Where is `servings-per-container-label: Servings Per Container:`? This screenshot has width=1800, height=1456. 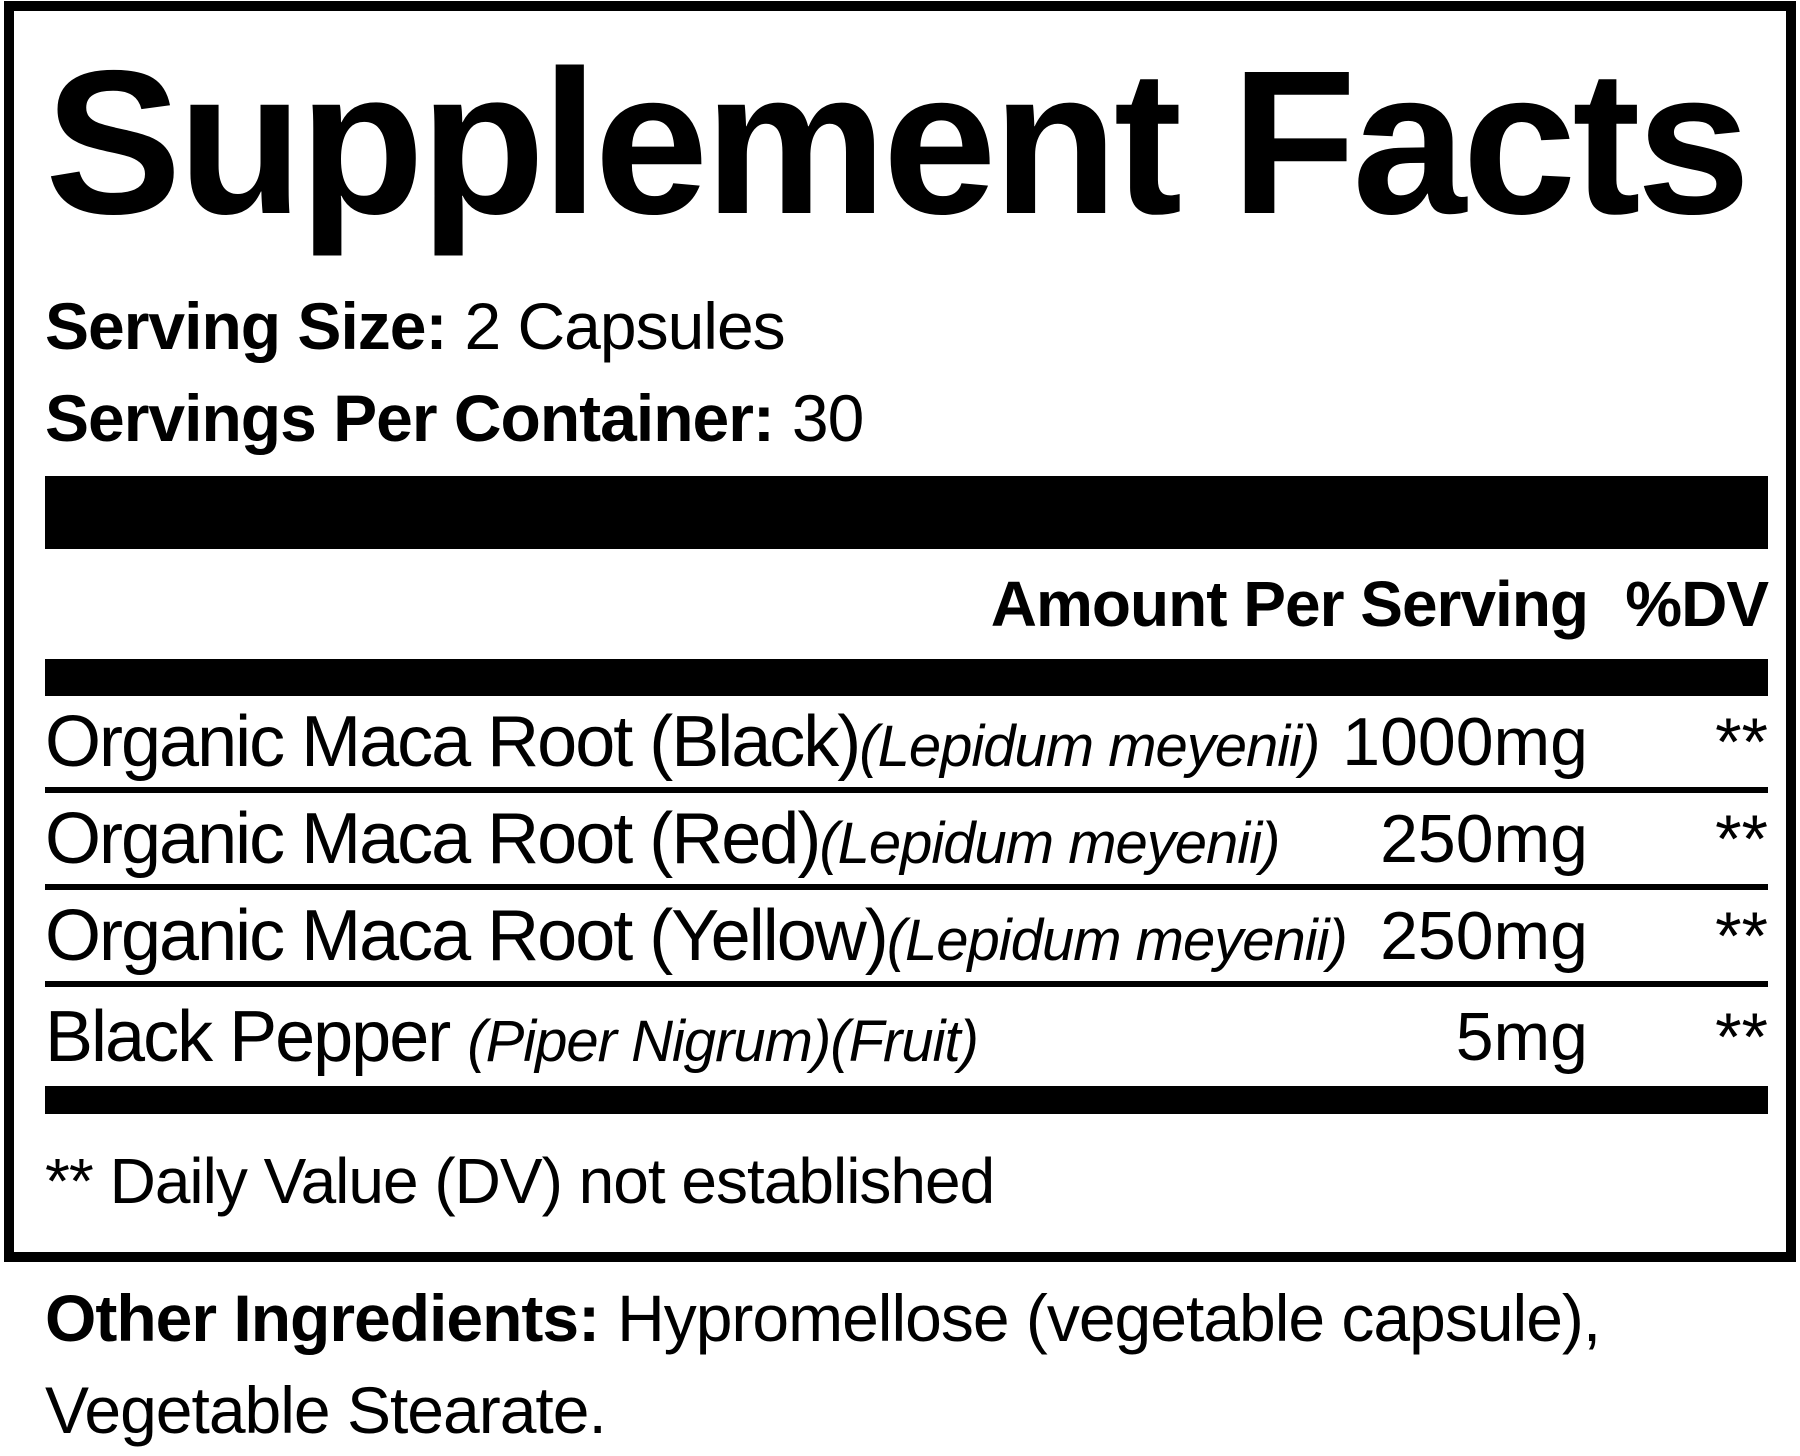 servings-per-container-label: Servings Per Container: is located at coordinates (410, 418).